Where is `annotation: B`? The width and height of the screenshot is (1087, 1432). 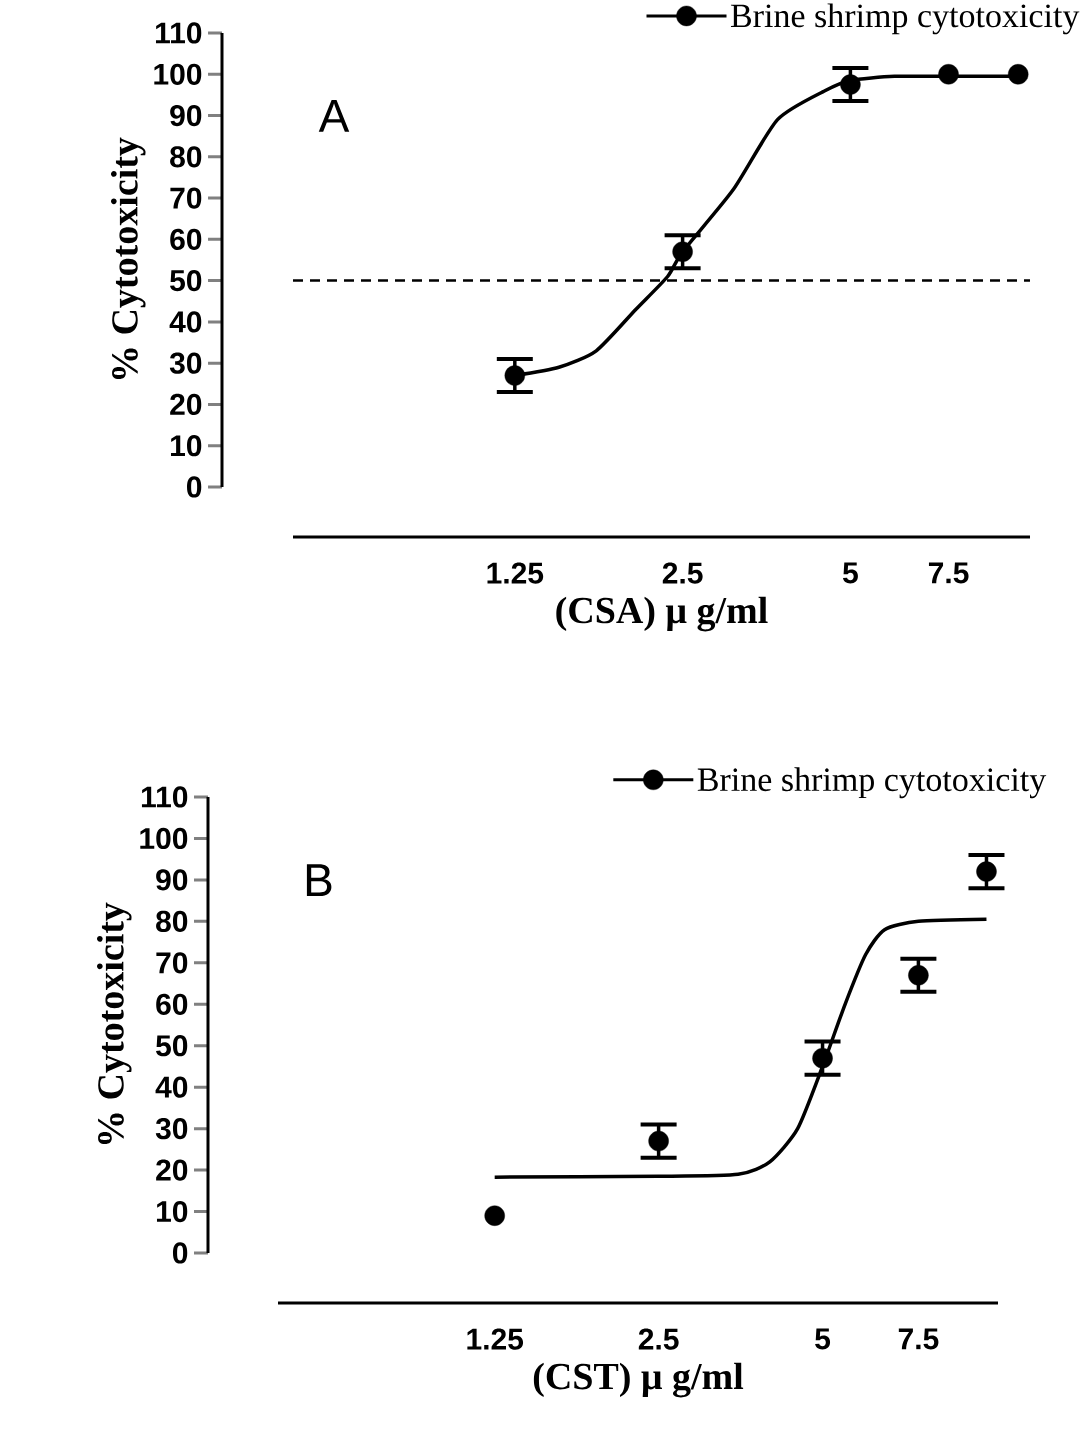 annotation: B is located at coordinates (319, 880).